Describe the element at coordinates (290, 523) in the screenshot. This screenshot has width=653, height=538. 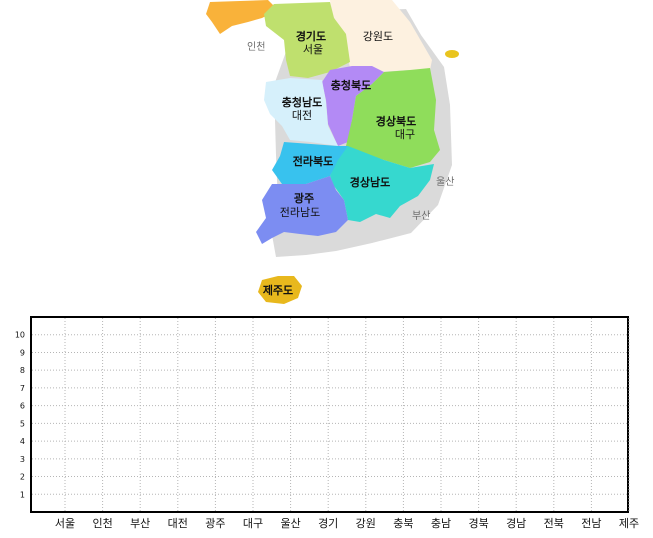
I see `x-tick-label: 울산` at that location.